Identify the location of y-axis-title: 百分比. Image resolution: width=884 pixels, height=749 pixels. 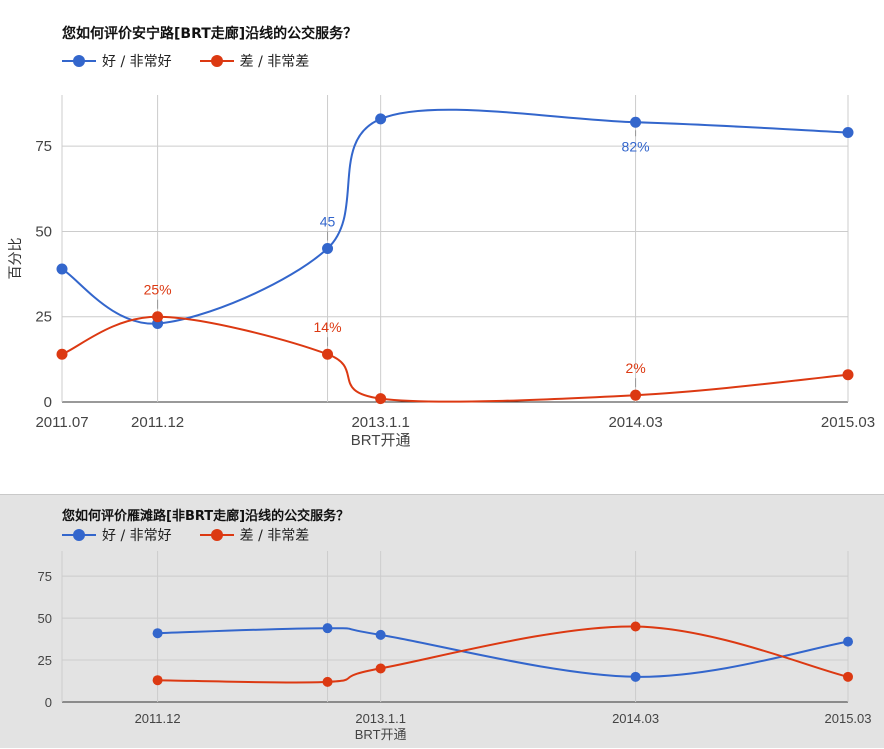
(15, 259).